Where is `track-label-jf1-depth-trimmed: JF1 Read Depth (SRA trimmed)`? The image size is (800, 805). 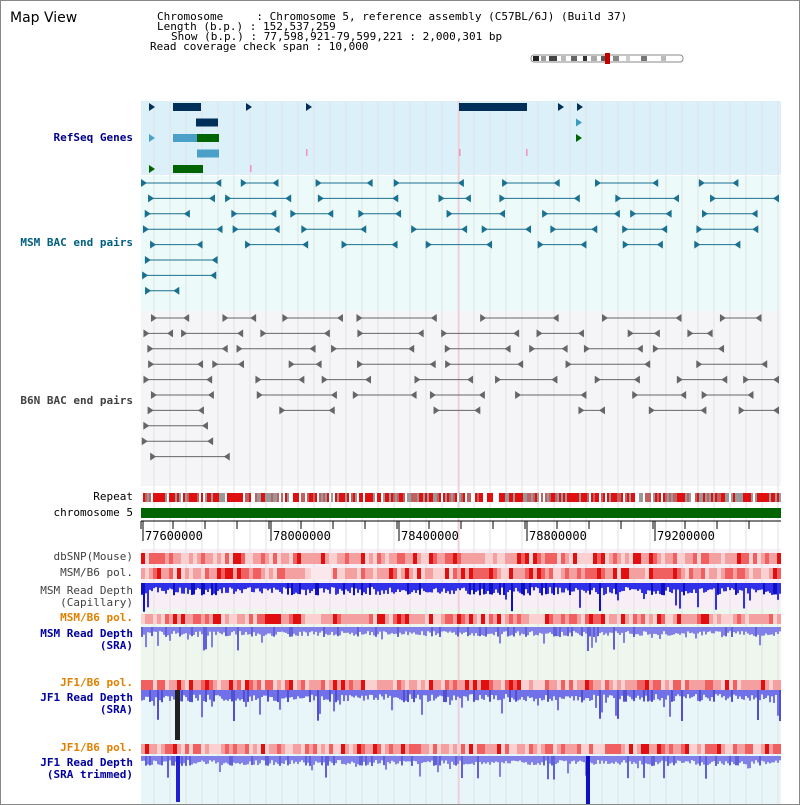
track-label-jf1-depth-trimmed: JF1 Read Depth (SRA trimmed) is located at coordinates (86, 768).